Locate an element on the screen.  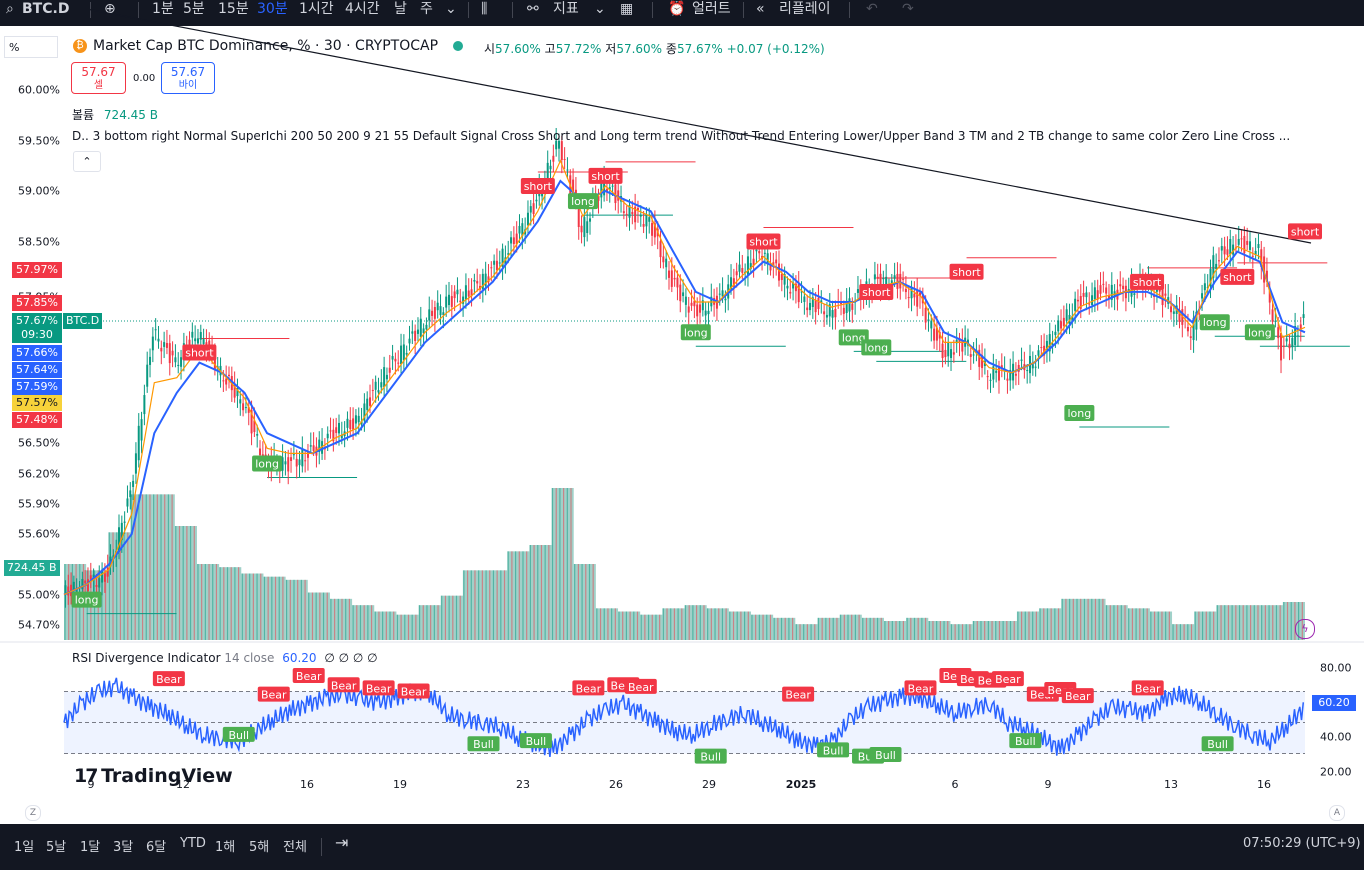
candlestick-icon: ⫼ is located at coordinates (484, 9).